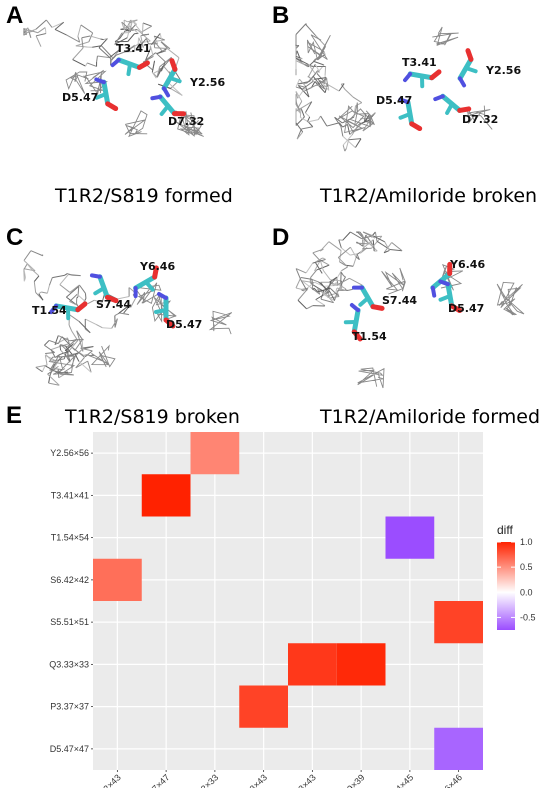  What do you see at coordinates (69, 664) in the screenshot?
I see `y-tick-label: Q3.33×33` at bounding box center [69, 664].